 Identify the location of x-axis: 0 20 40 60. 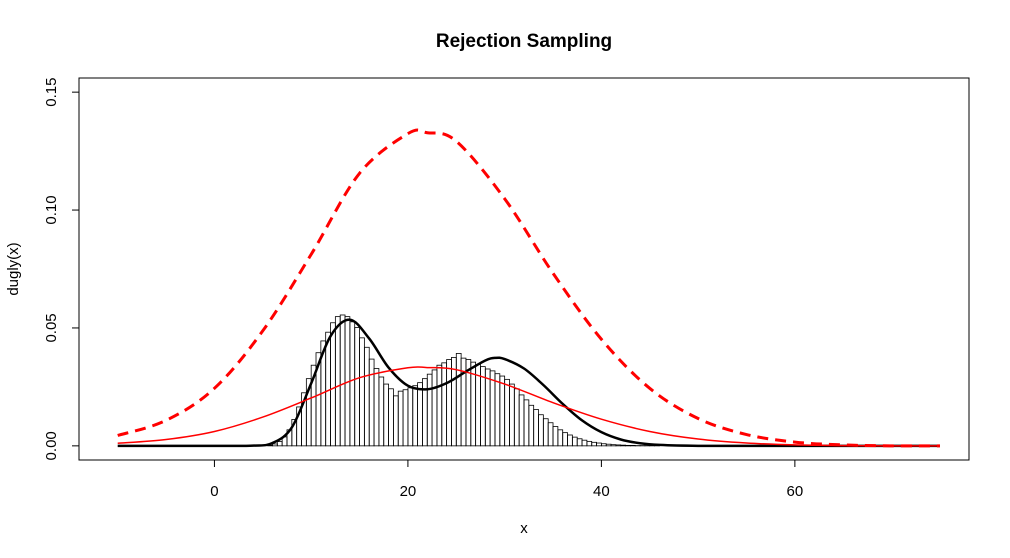
(507, 479).